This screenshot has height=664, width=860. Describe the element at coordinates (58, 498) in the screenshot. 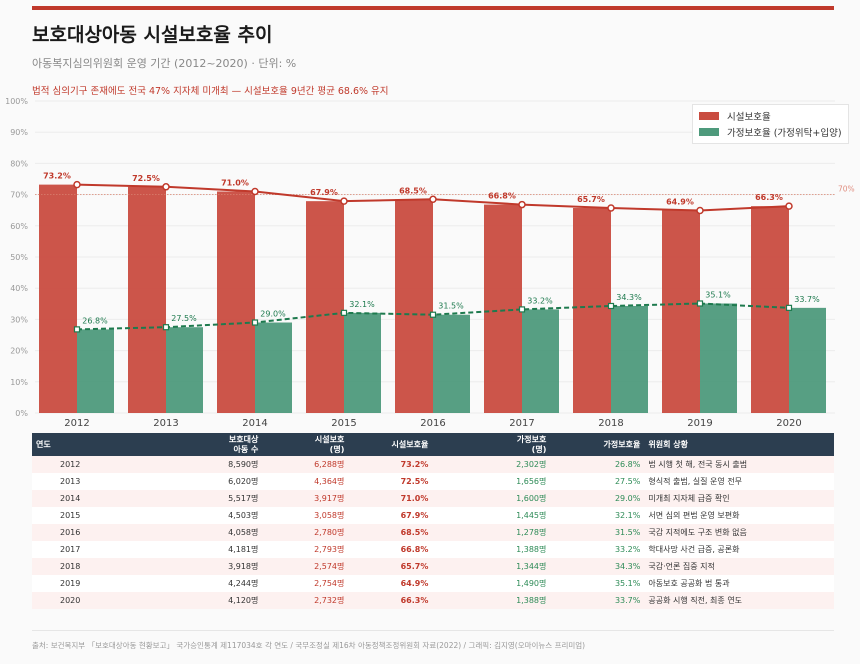

I see `table-cell: 2014` at that location.